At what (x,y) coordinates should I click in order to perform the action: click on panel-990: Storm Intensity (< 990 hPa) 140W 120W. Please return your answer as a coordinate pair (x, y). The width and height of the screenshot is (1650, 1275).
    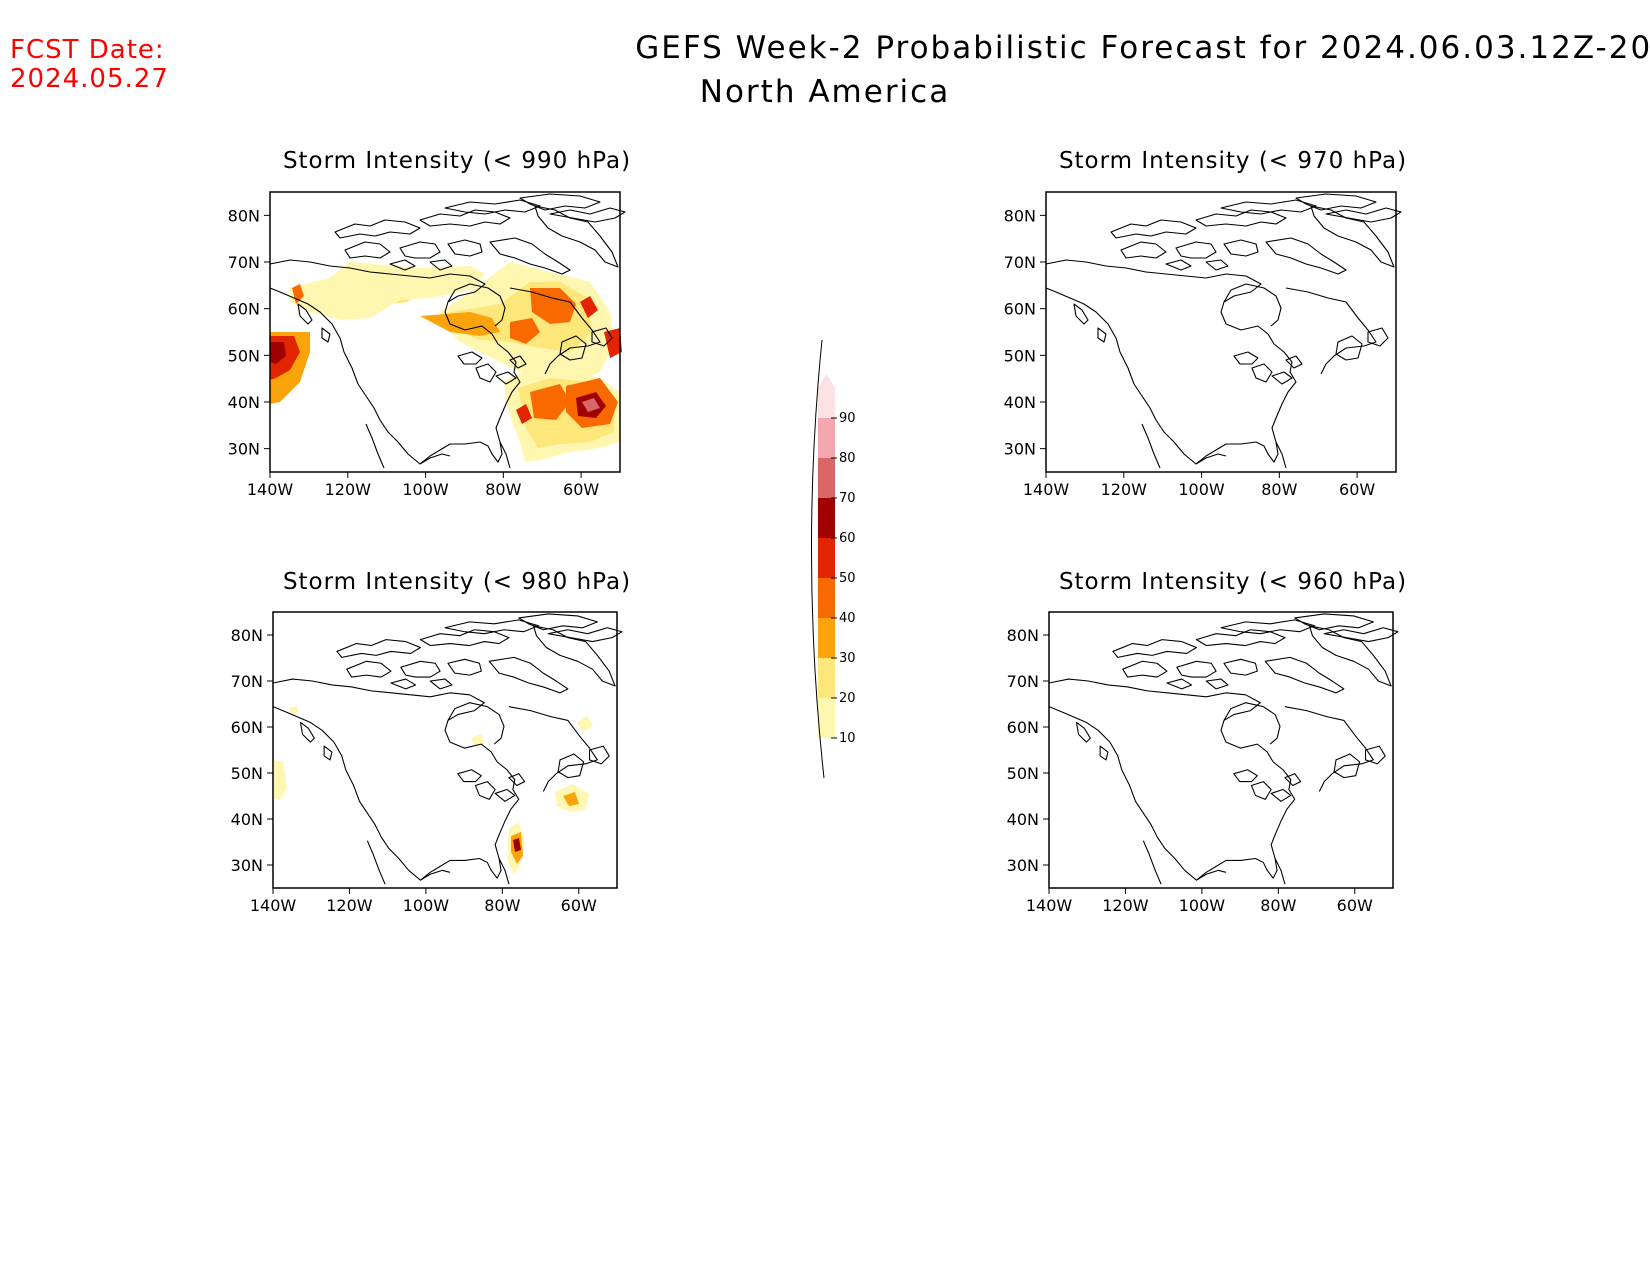
    Looking at the image, I should click on (429, 323).